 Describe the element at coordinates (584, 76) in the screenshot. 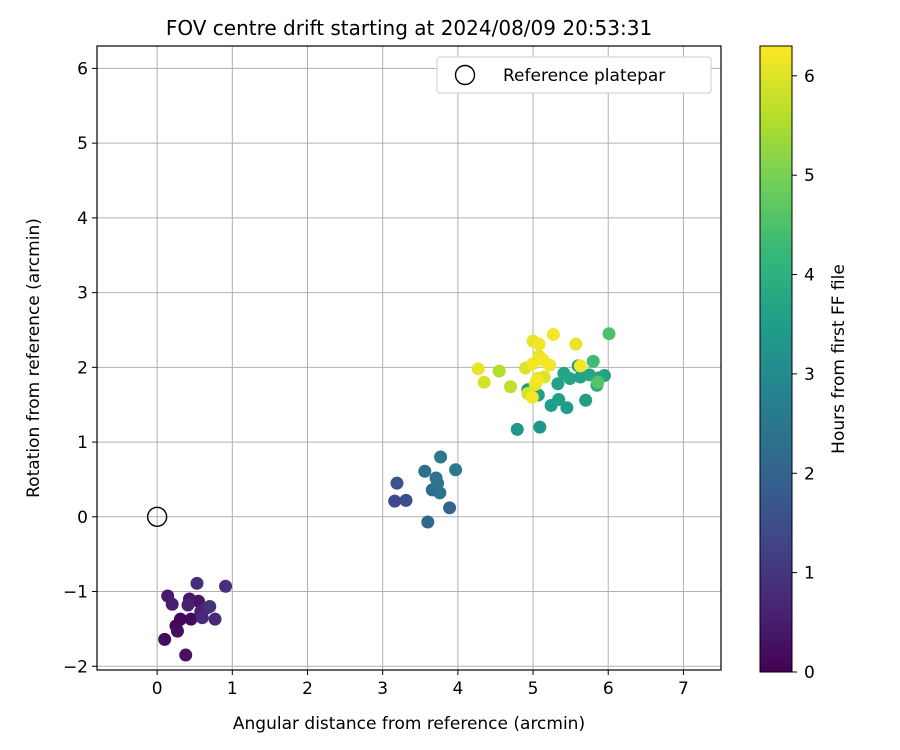

I see `legend-label-reference: Reference platepar` at that location.